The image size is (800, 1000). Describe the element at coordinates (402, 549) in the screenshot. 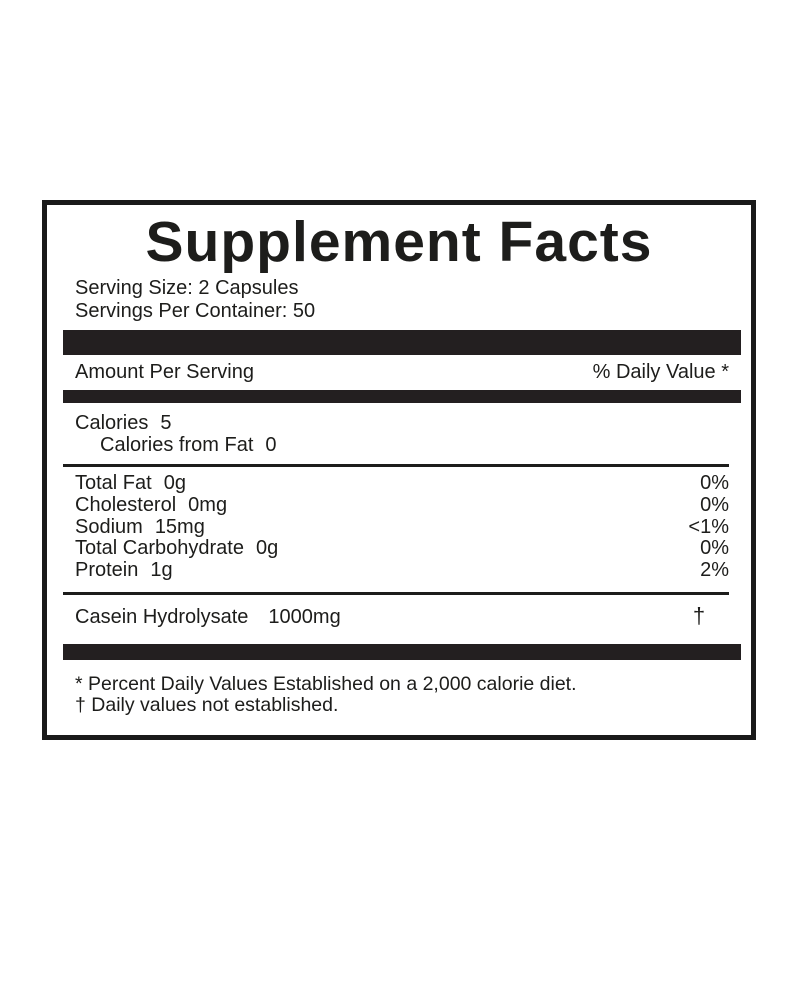

I see `nutrient-row: Total Carbohydrate 0g 0%` at that location.